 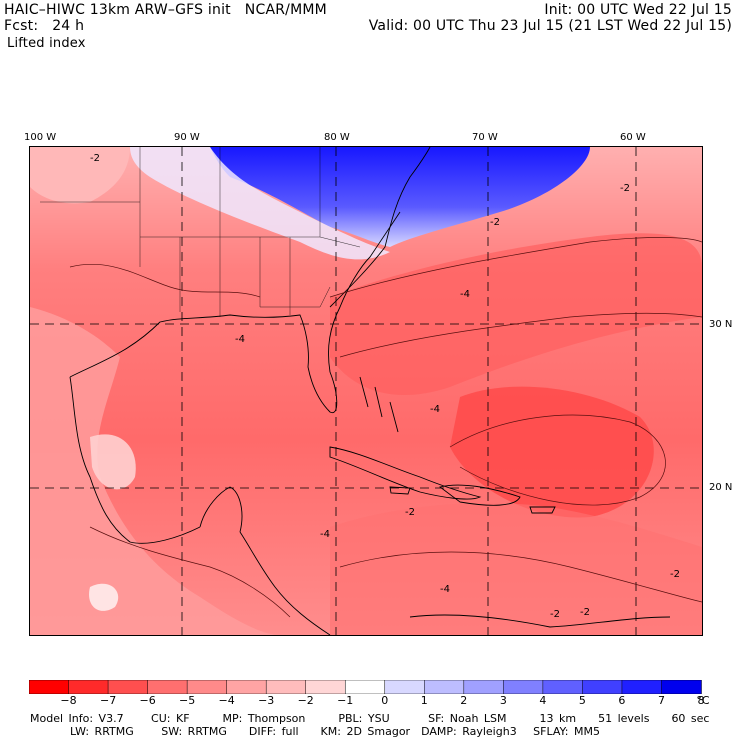 I want to click on state-borders, so click(x=200, y=232).